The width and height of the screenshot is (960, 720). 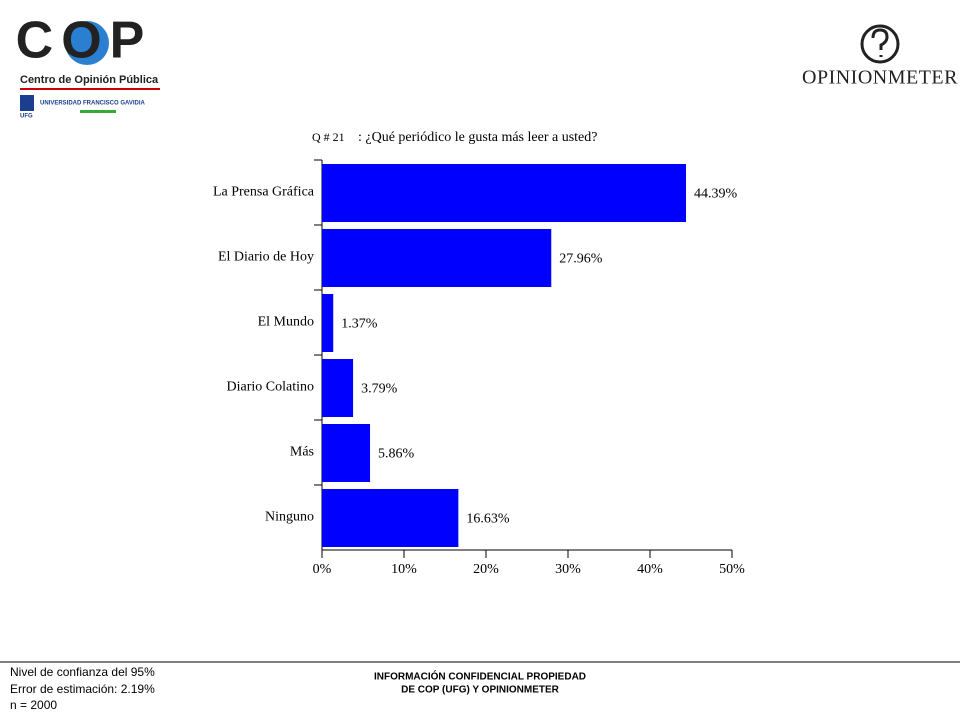 What do you see at coordinates (650, 569) in the screenshot?
I see `x-tick-label: 40%` at bounding box center [650, 569].